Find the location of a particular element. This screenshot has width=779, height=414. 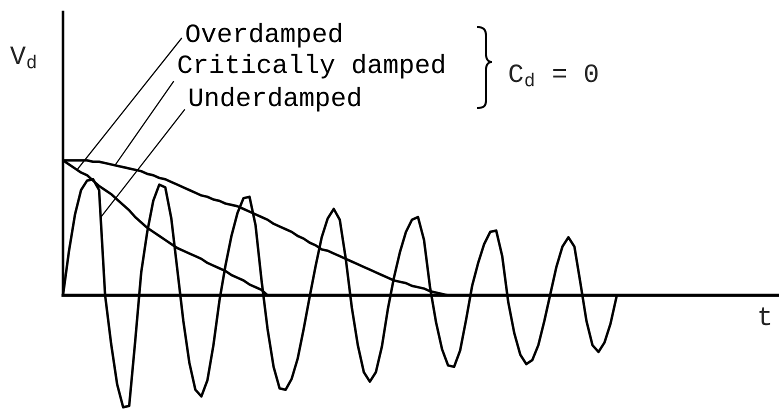

text: C$_{d}$ = 0 is located at coordinates (553, 75).